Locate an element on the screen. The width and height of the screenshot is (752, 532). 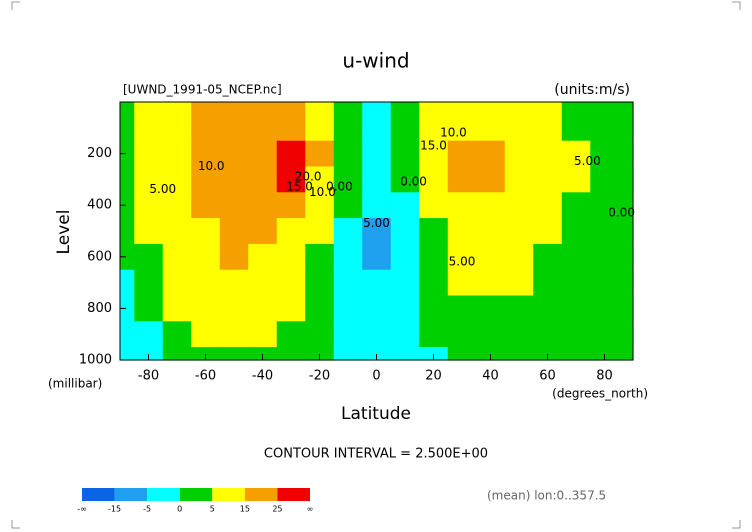
colorbar-label: 25 is located at coordinates (277, 509).